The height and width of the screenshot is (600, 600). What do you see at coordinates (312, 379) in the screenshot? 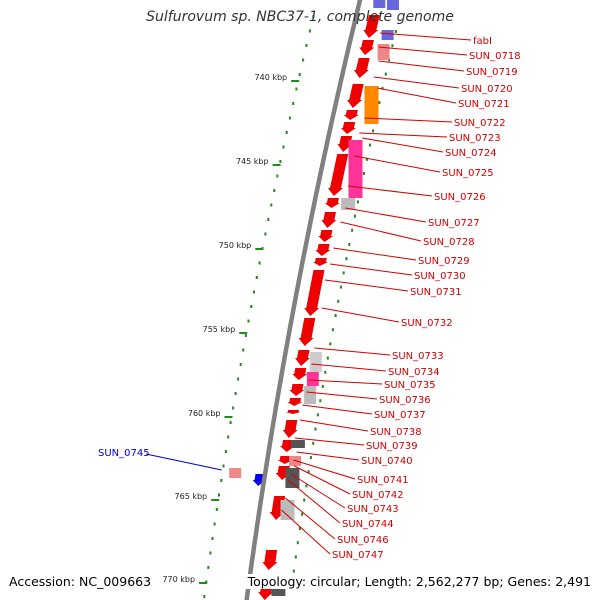
I see `feature-box-magenta` at bounding box center [312, 379].